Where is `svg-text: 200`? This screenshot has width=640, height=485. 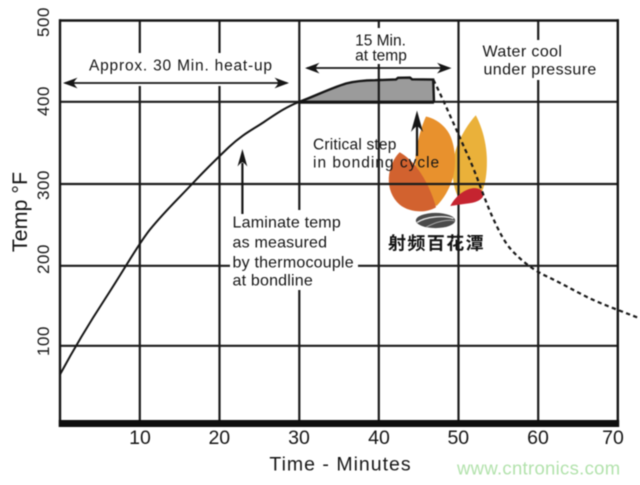
svg-text: 200 is located at coordinates (43, 259).